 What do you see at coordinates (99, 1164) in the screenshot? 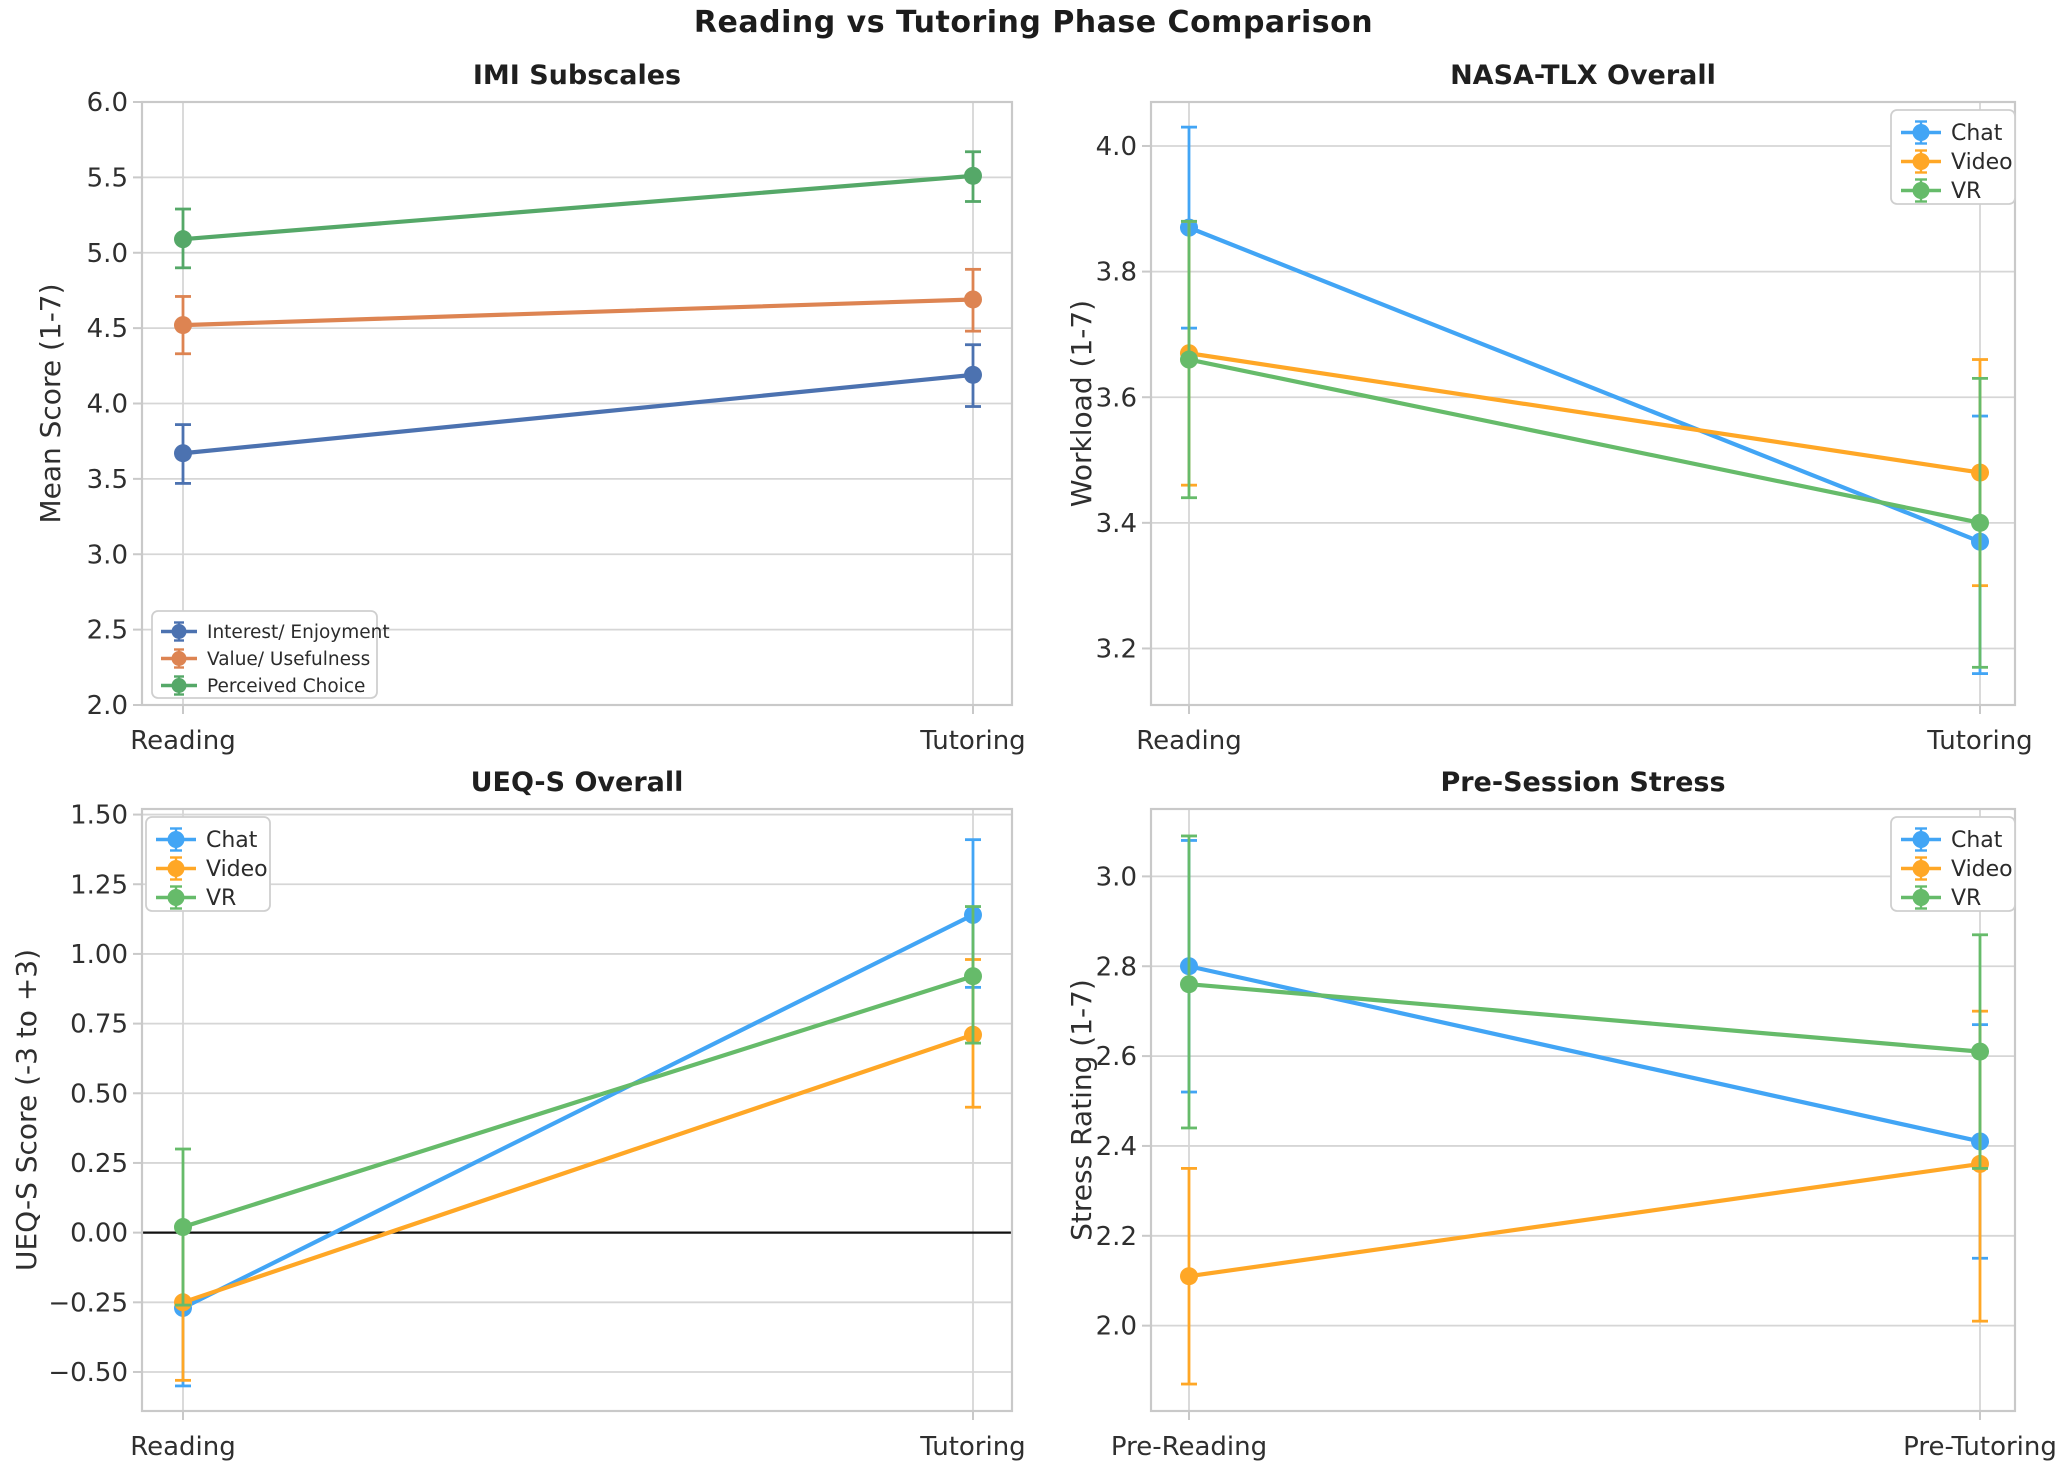
I see `y-tick-label: 0.25` at bounding box center [99, 1164].